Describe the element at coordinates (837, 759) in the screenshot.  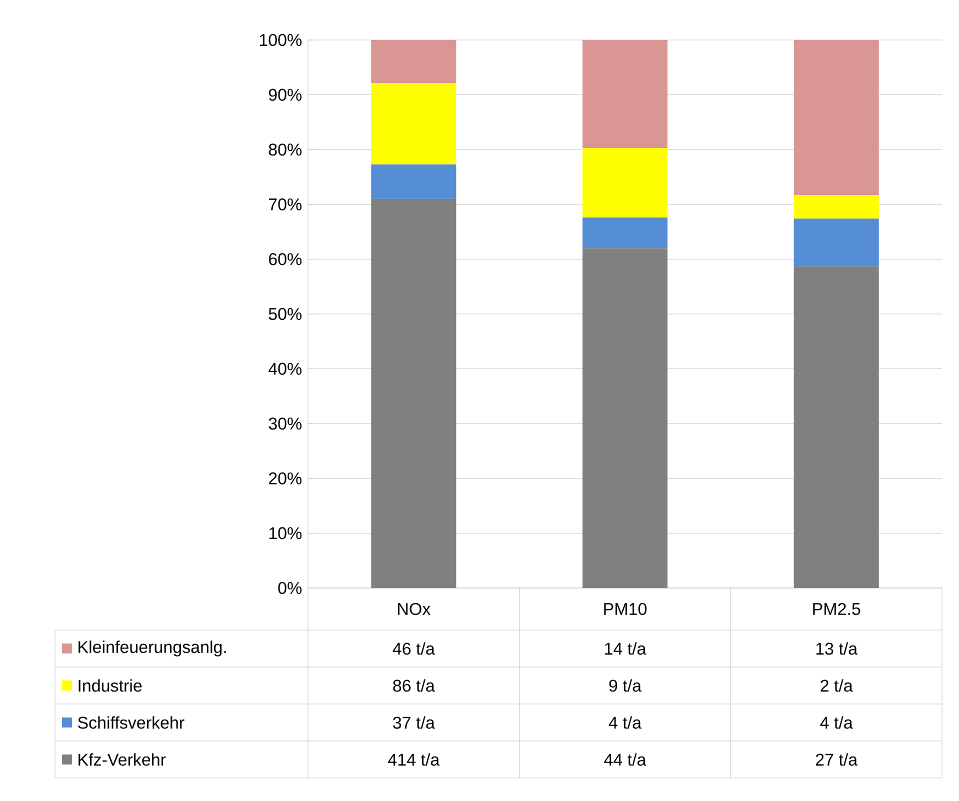
I see `text: 27 t/a` at that location.